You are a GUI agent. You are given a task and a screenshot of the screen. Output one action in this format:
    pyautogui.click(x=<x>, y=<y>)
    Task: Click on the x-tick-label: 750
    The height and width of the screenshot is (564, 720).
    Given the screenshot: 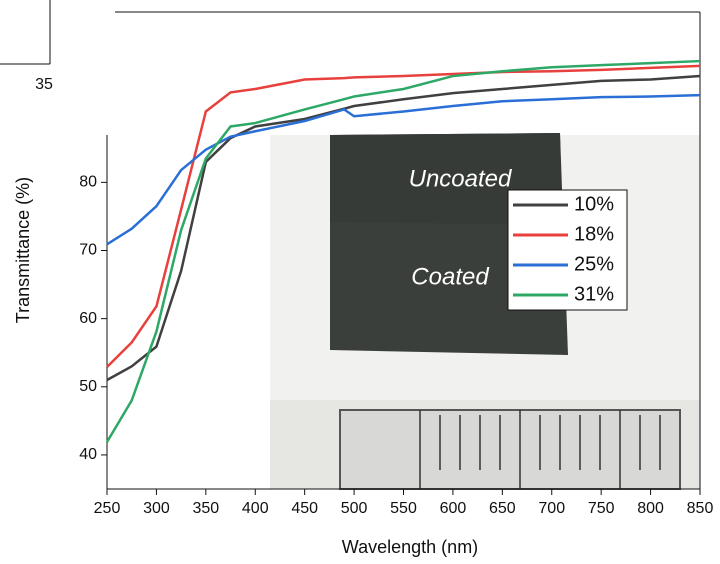 What is the action you would take?
    pyautogui.click(x=601, y=508)
    